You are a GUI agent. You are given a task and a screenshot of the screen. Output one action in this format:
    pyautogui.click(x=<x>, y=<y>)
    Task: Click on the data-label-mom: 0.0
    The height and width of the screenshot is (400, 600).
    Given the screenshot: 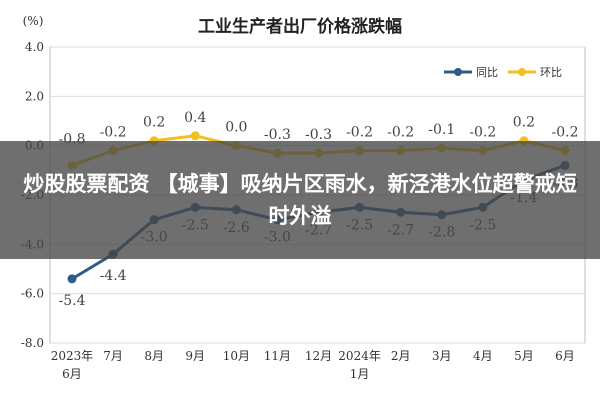 What is the action you would take?
    pyautogui.click(x=236, y=128)
    